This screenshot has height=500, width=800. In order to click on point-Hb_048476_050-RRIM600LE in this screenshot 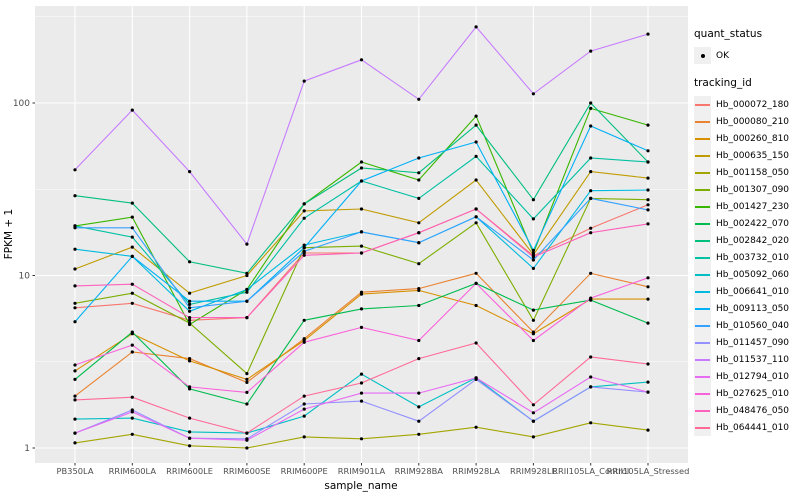, I will do `click(190, 318)`.